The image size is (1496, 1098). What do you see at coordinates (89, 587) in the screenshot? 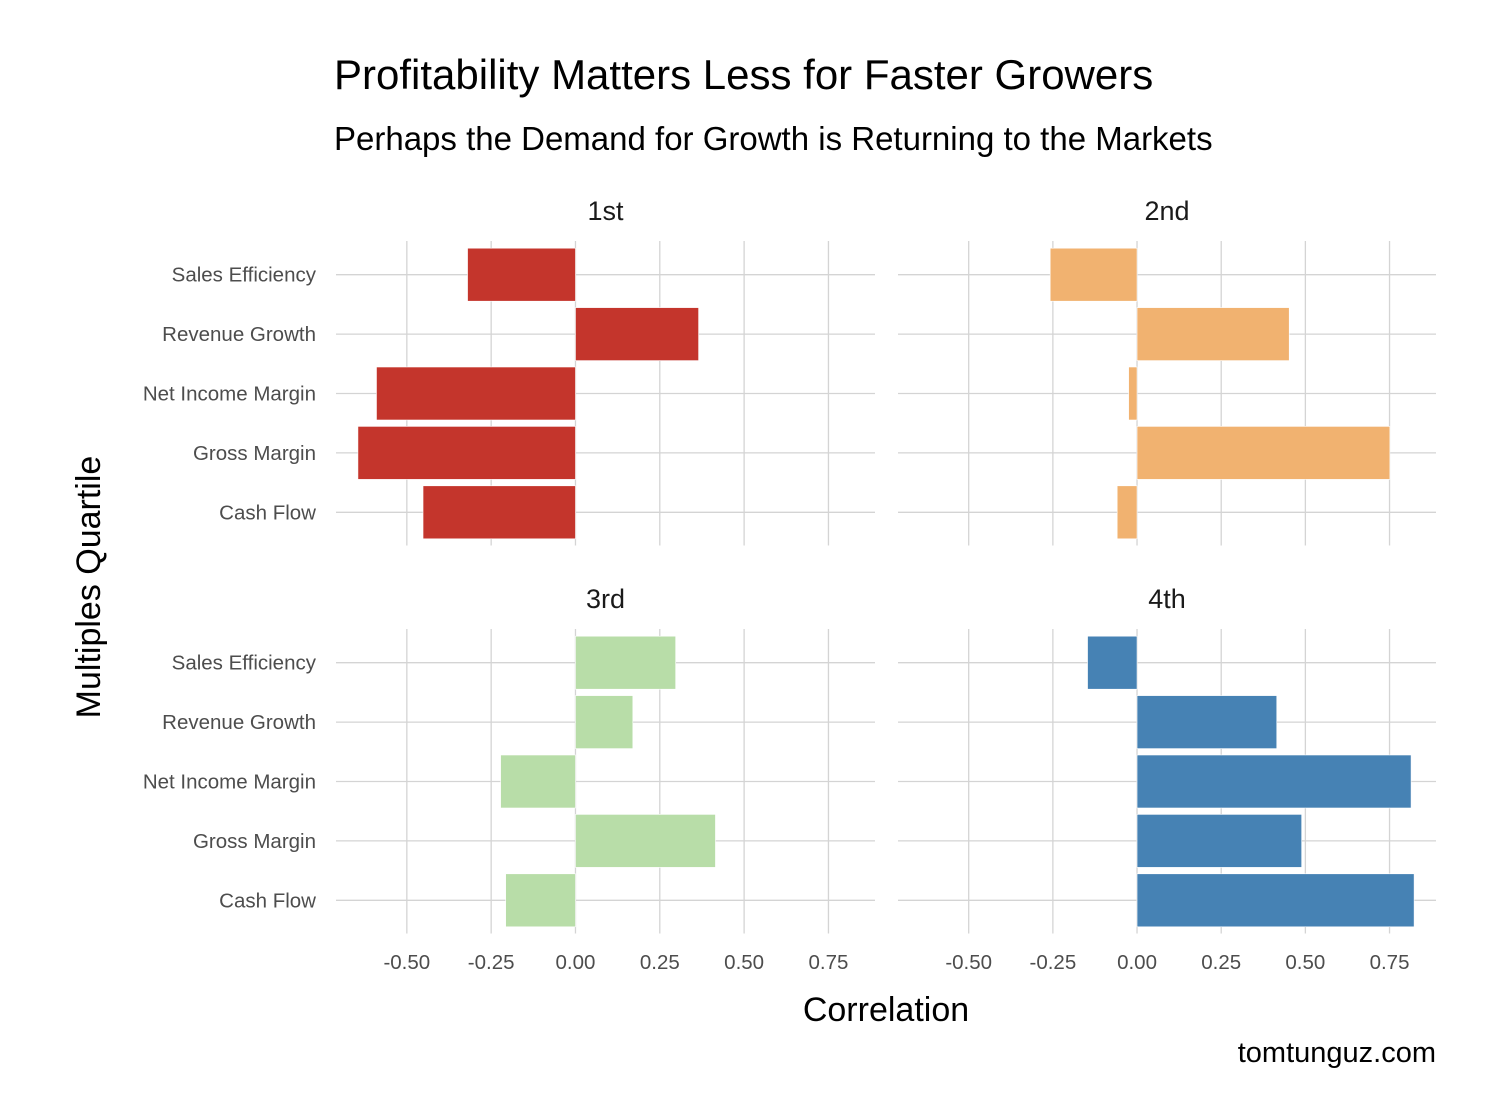
I see `y-axis-title: Multiples Quartile` at bounding box center [89, 587].